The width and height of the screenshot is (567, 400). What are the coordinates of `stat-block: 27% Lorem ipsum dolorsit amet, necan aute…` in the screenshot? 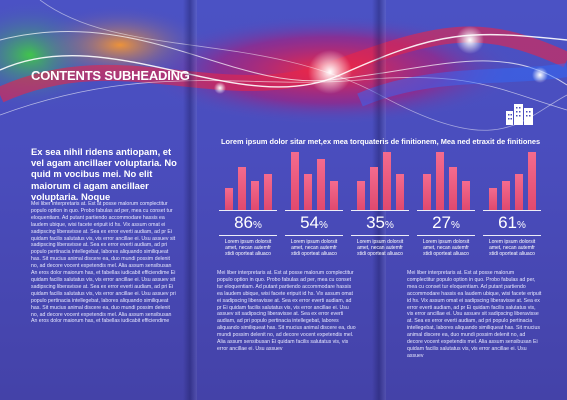 It's located at (446, 209).